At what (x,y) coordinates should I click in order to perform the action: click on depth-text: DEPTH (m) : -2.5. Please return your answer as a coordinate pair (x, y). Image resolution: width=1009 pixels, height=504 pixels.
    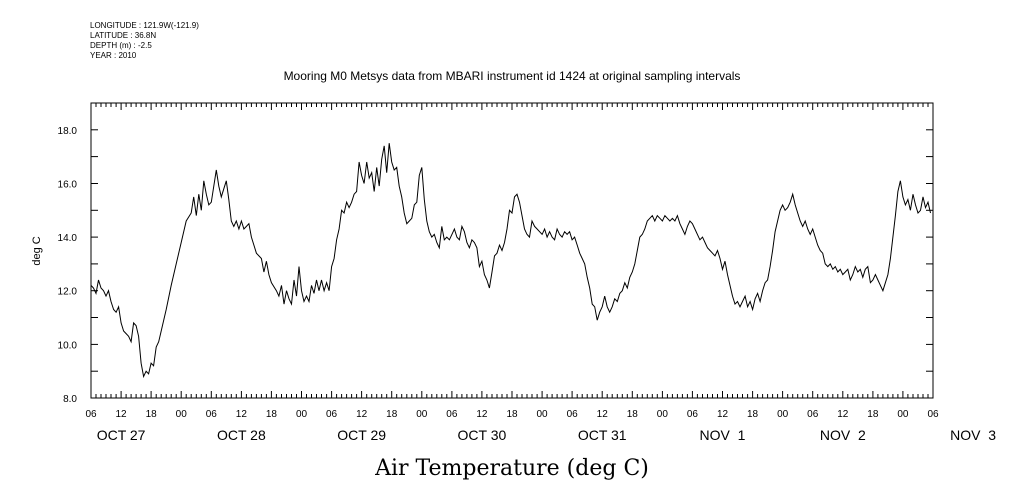
    Looking at the image, I should click on (121, 45).